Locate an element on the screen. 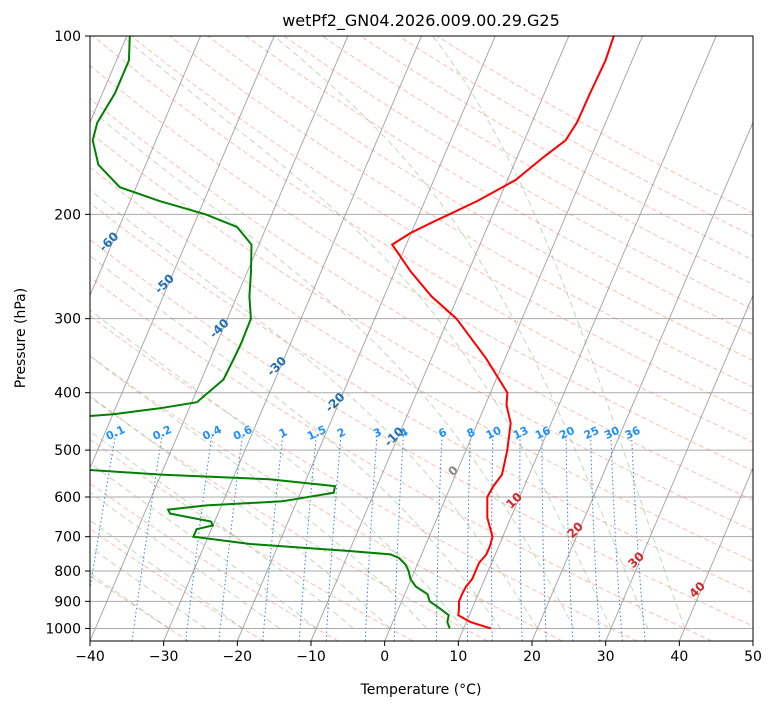 This screenshot has width=775, height=708. x-tick-label: −40 is located at coordinates (90, 657).